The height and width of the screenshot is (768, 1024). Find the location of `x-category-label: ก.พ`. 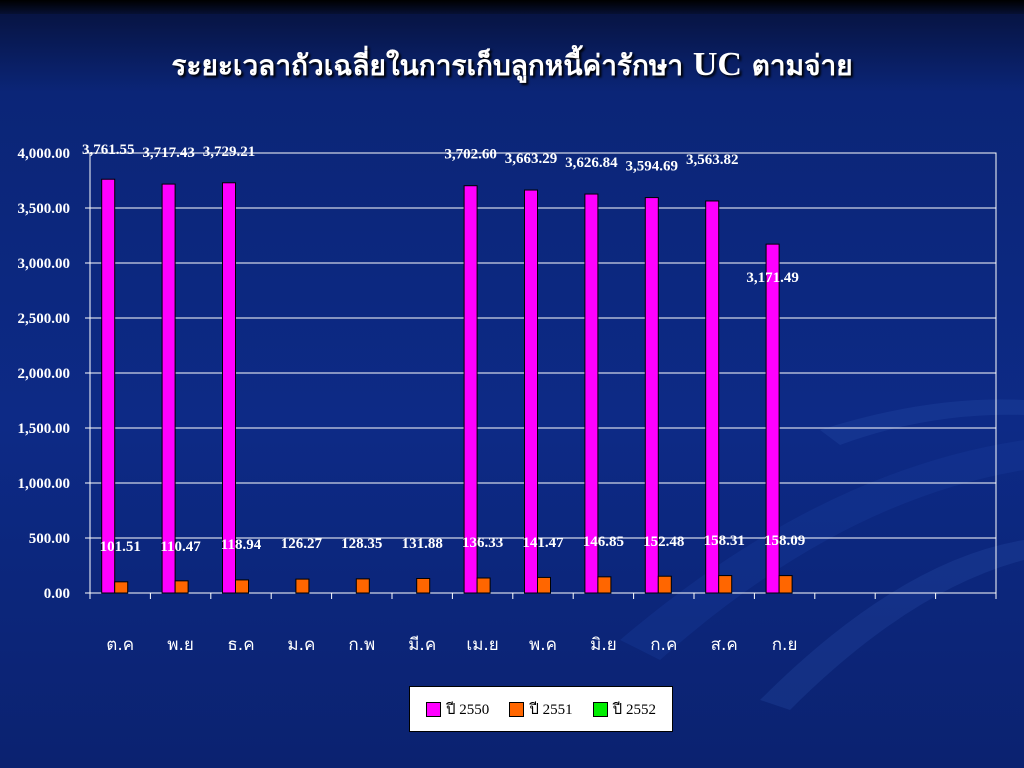

x-category-label: ก.พ is located at coordinates (361, 645).